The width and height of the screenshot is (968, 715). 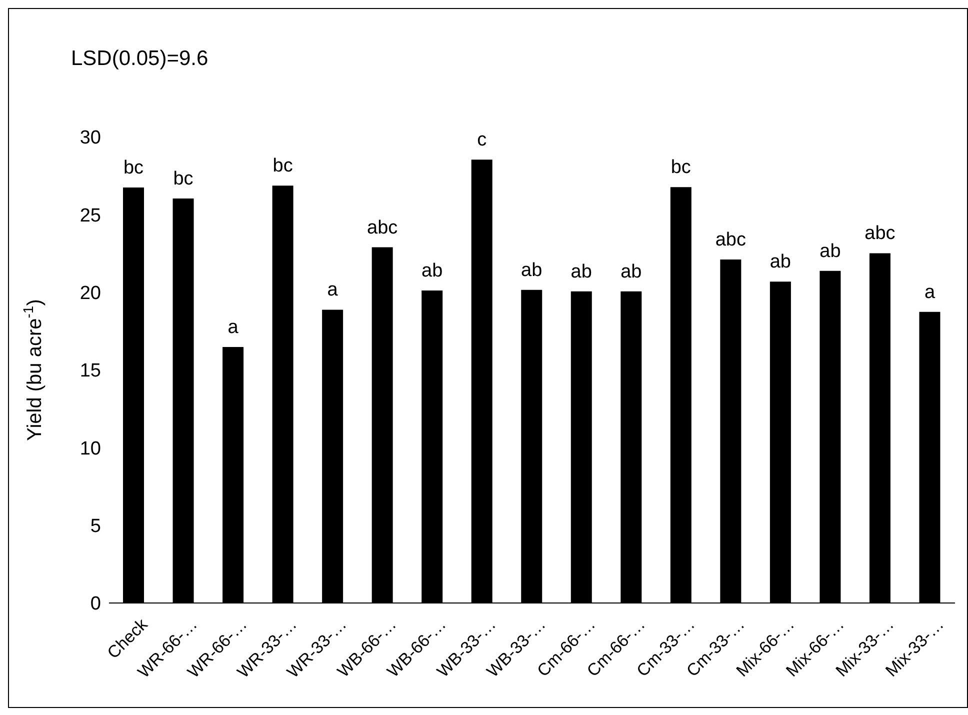 What do you see at coordinates (90, 371) in the screenshot?
I see `y-tick-label: 15` at bounding box center [90, 371].